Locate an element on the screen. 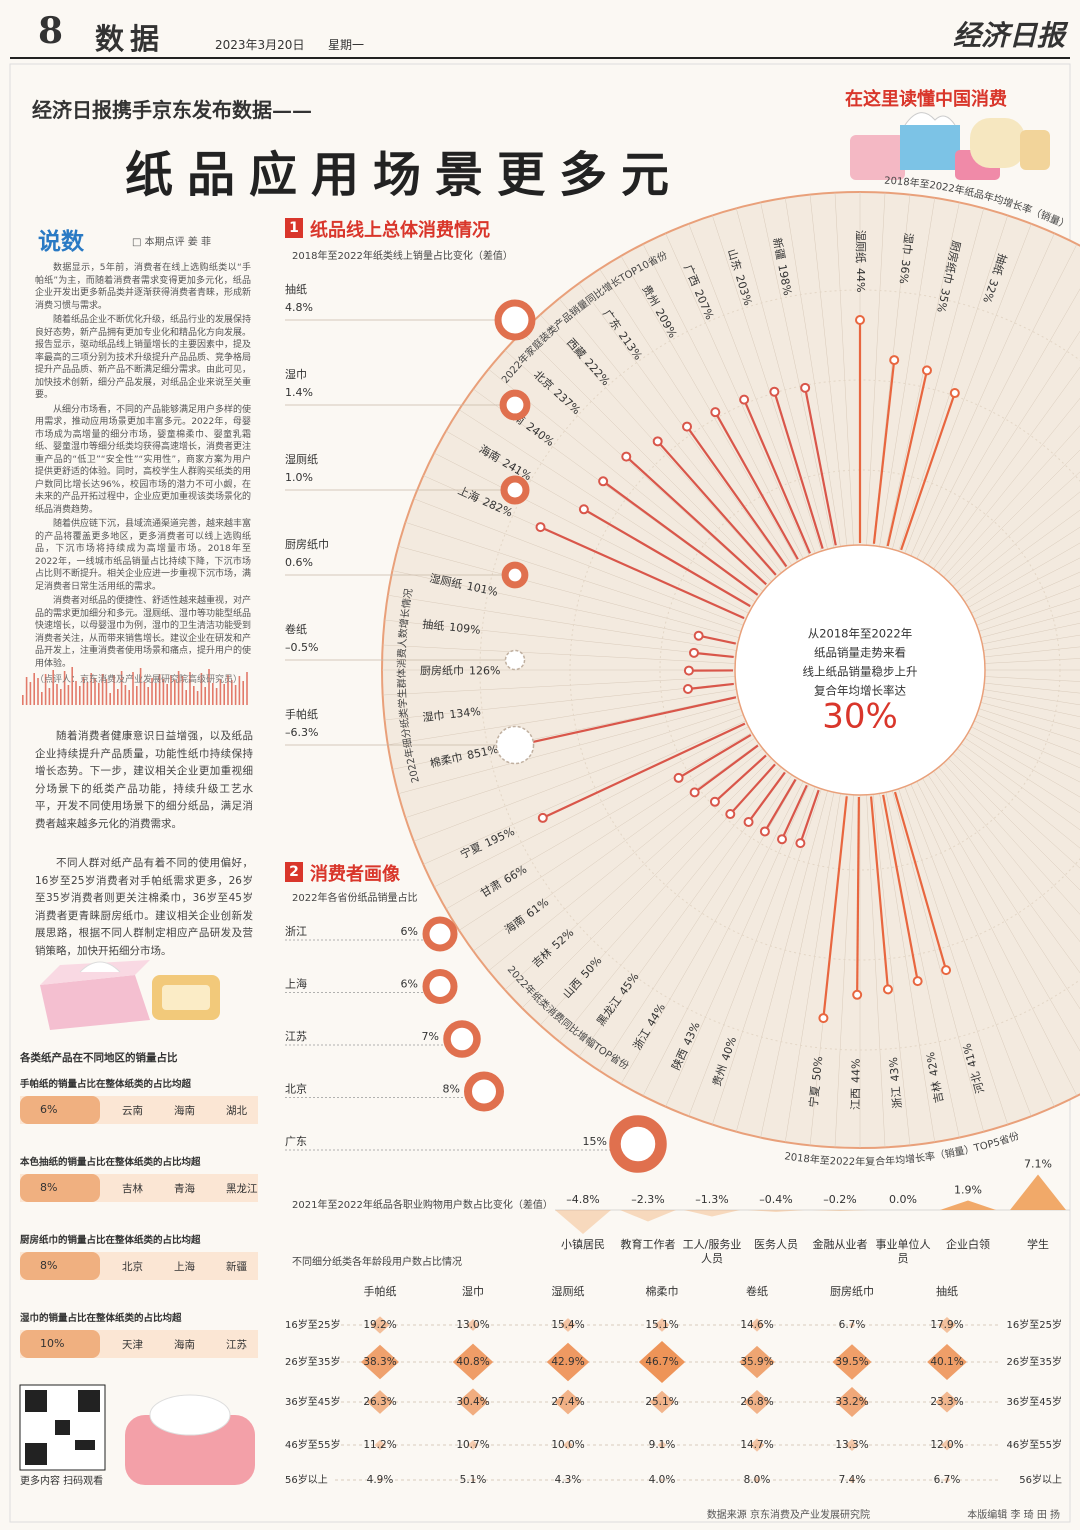 Image resolution: width=1080 pixels, height=1530 pixels. category-label: 卷纸 is located at coordinates (296, 629).